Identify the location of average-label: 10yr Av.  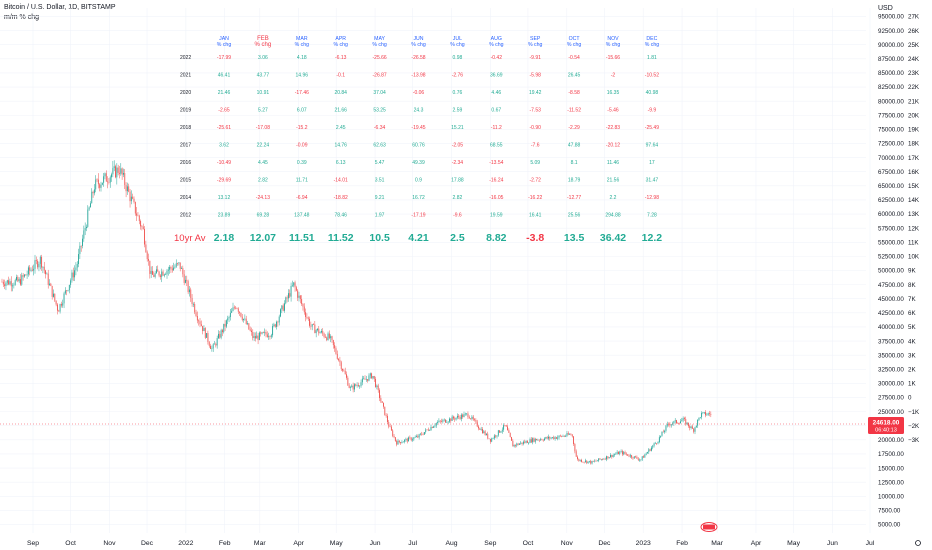
(190, 238).